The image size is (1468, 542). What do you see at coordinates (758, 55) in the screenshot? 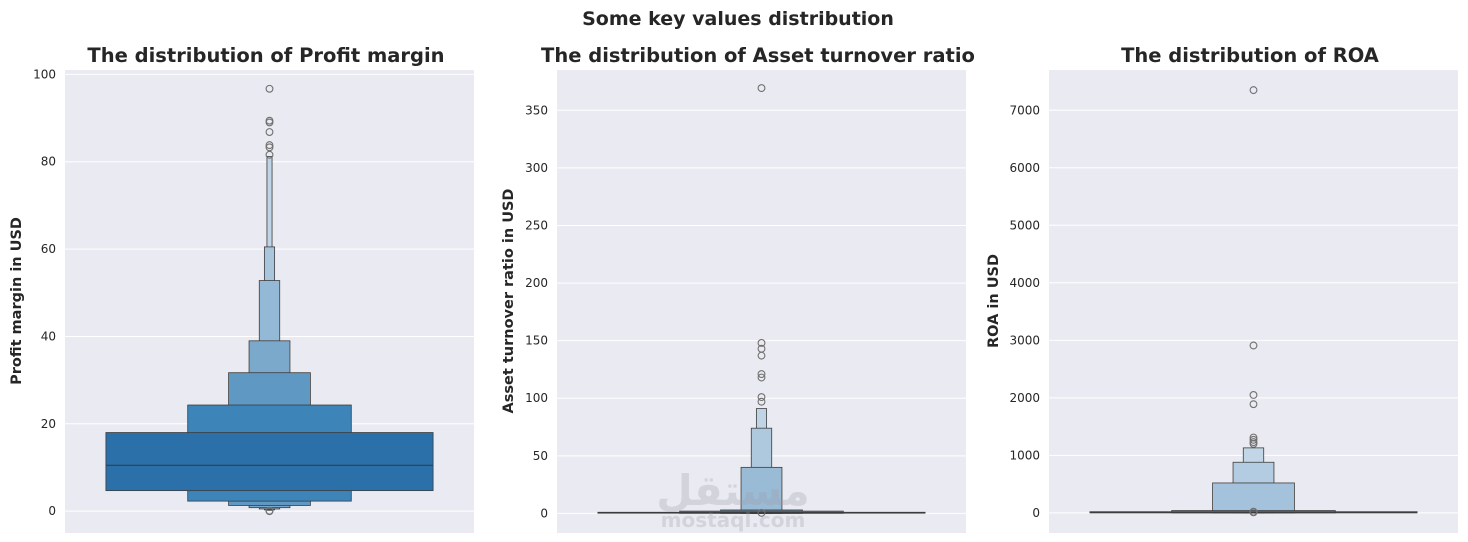
I see `panel-title: The distribution of Asset turnover ratio` at bounding box center [758, 55].